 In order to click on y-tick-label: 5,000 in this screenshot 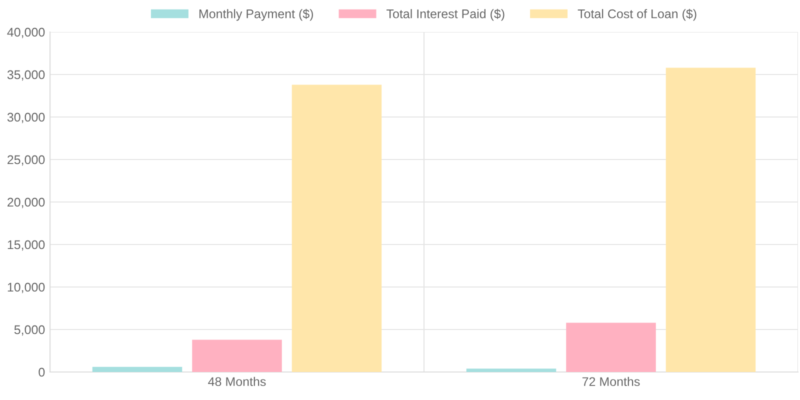, I will do `click(29, 330)`.